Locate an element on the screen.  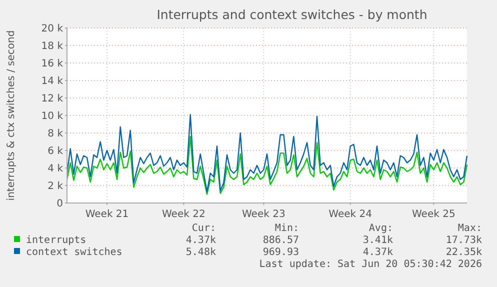
y-tick-label: 0 is located at coordinates (59, 204).